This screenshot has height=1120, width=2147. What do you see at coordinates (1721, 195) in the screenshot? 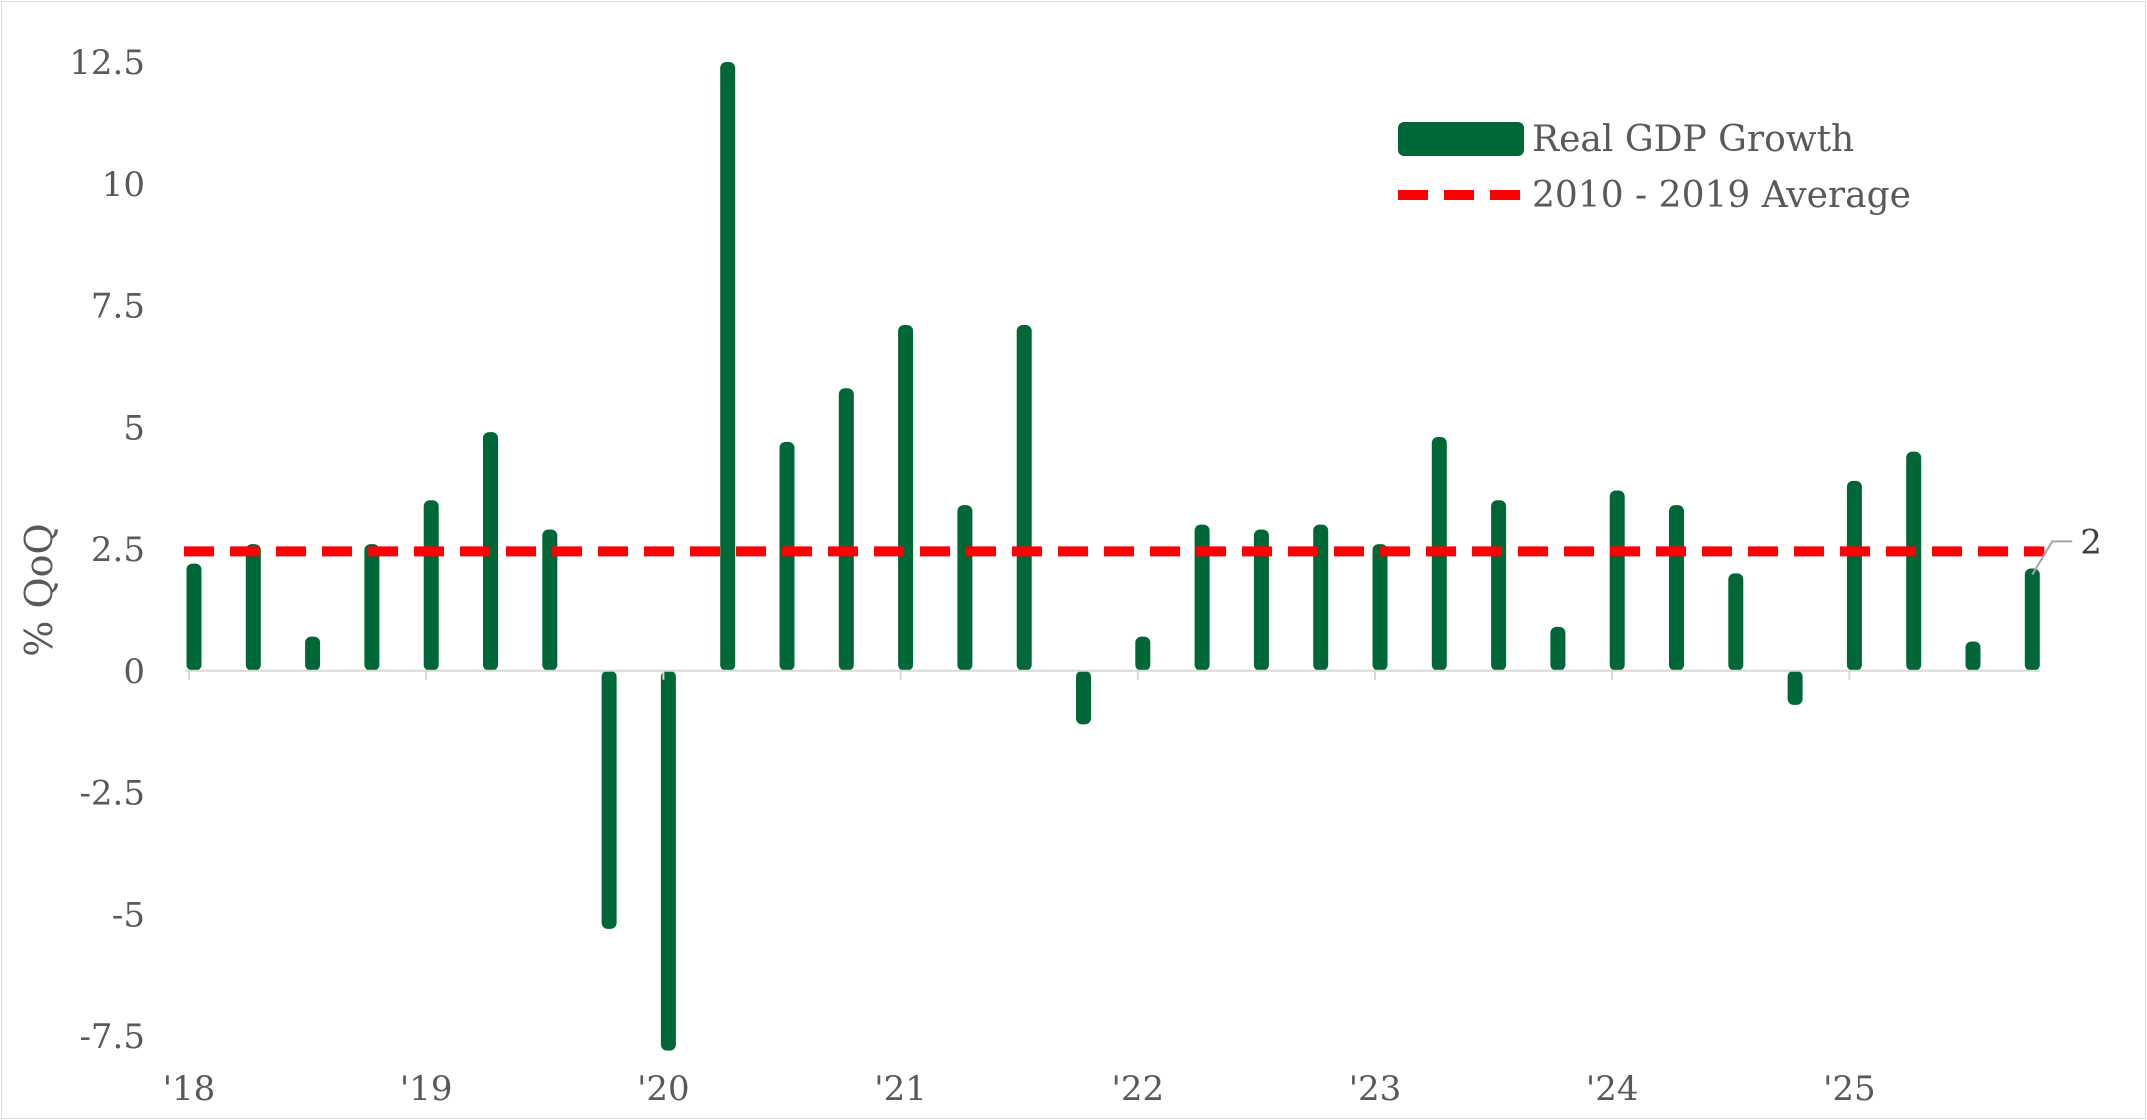
I see `legend-label-average: 2010 - 2019 Average` at bounding box center [1721, 195].